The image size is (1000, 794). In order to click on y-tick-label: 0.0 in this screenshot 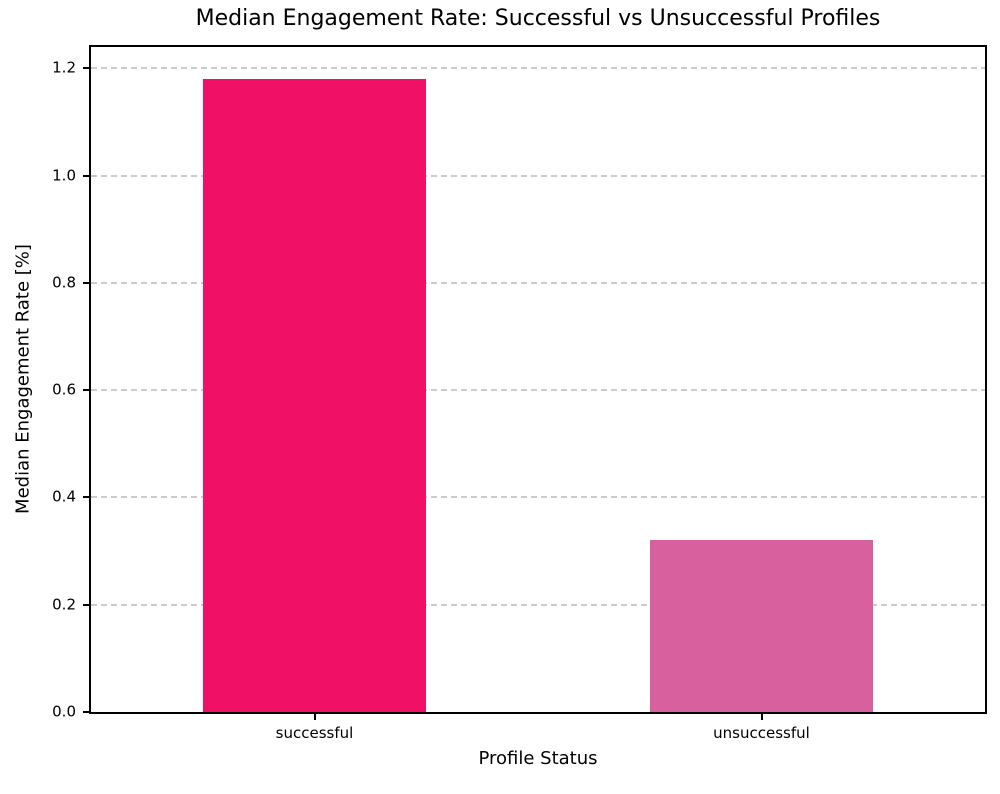, I will do `click(64, 711)`.